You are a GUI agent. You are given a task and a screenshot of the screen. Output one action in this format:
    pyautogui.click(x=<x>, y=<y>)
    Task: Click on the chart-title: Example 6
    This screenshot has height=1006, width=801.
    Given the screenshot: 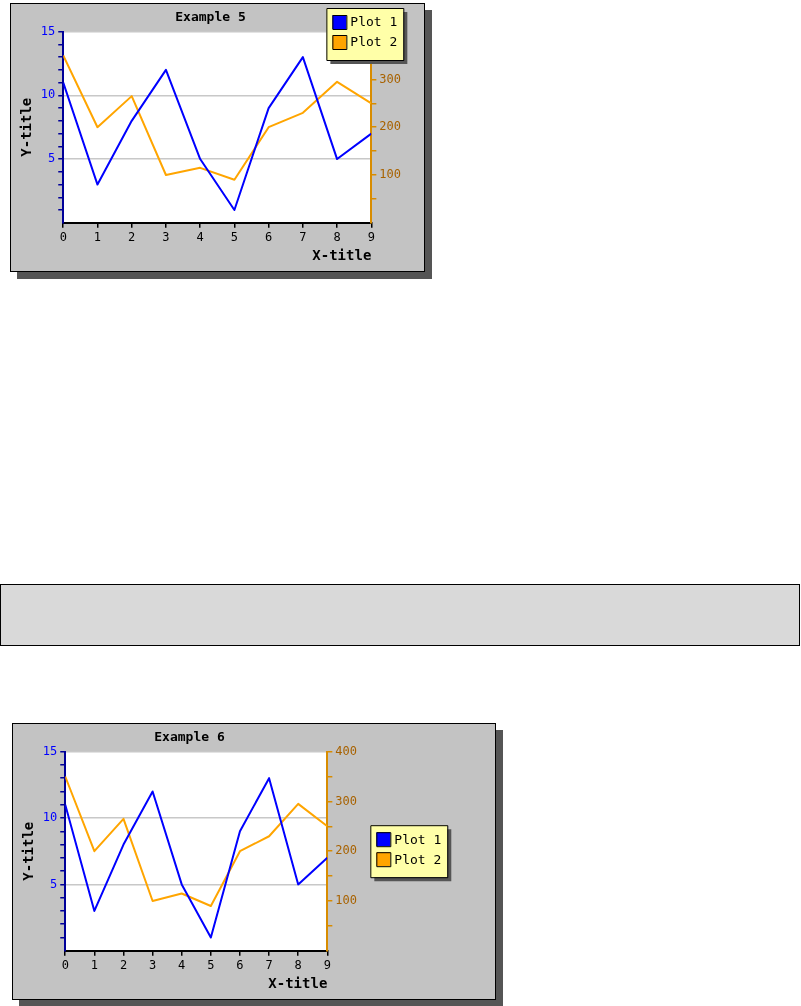 What is the action you would take?
    pyautogui.click(x=189, y=737)
    